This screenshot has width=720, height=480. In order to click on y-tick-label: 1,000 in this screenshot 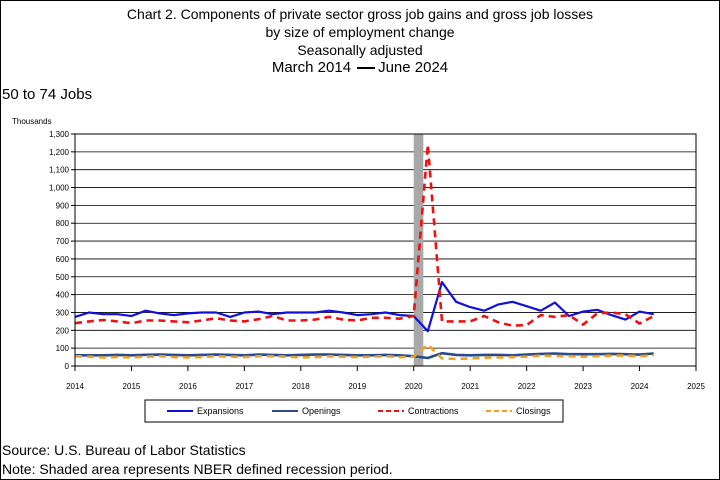, I will do `click(59, 188)`.